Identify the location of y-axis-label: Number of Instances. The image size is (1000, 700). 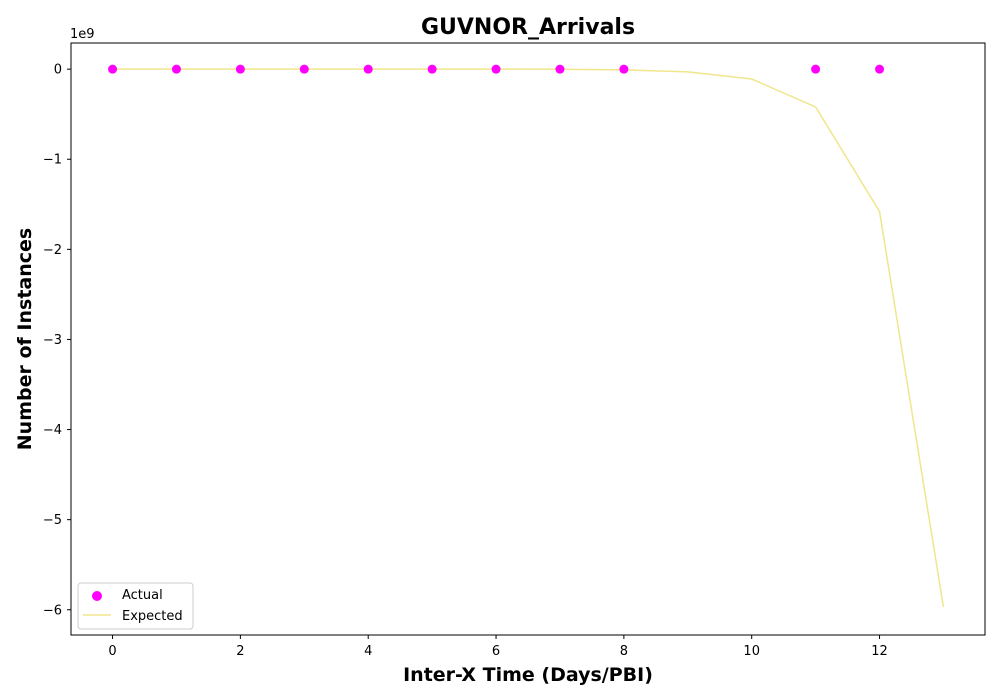
(25, 339).